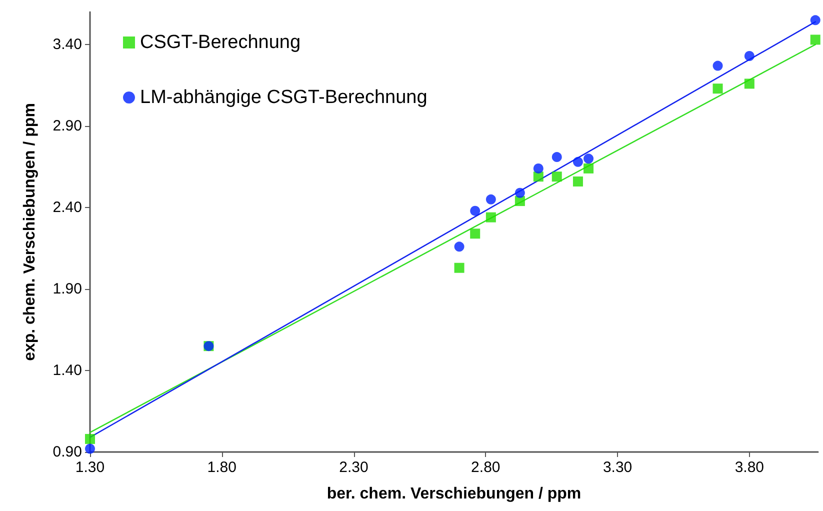 The height and width of the screenshot is (511, 823). I want to click on x-axis-title: ber. chem. Verschiebungen / ppm, so click(454, 494).